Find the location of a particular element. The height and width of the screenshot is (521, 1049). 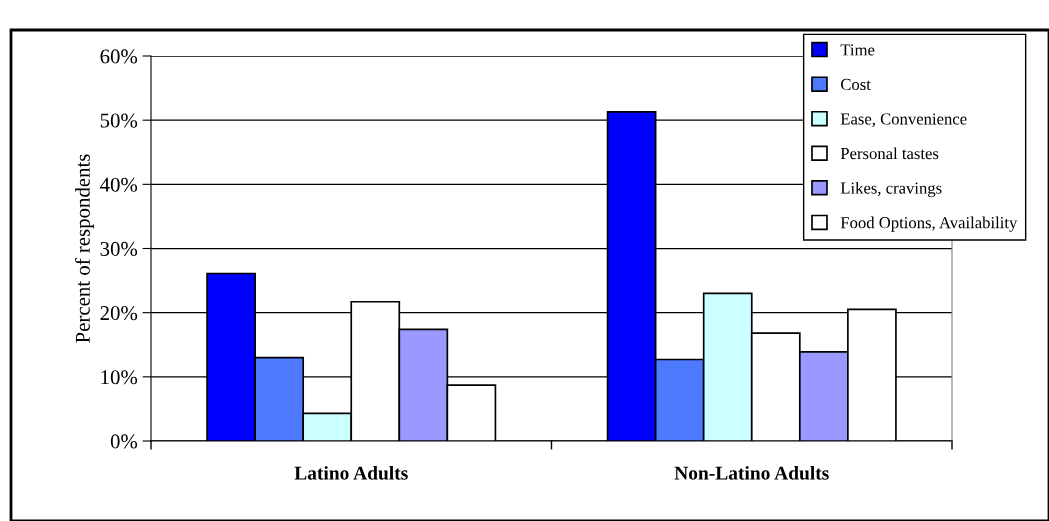

legend-label: Cost is located at coordinates (856, 84).